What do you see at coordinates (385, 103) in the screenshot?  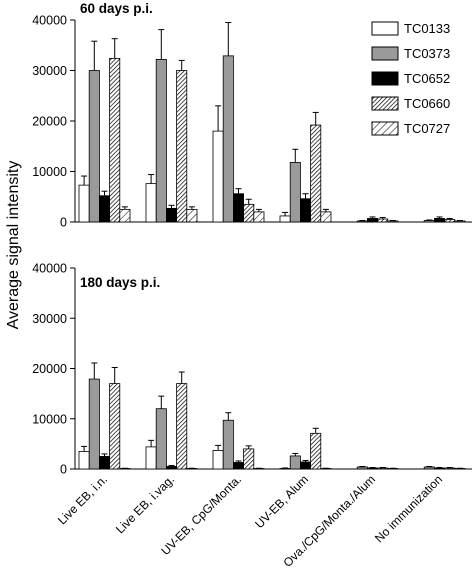 I see `legend-swatch-tc0660` at bounding box center [385, 103].